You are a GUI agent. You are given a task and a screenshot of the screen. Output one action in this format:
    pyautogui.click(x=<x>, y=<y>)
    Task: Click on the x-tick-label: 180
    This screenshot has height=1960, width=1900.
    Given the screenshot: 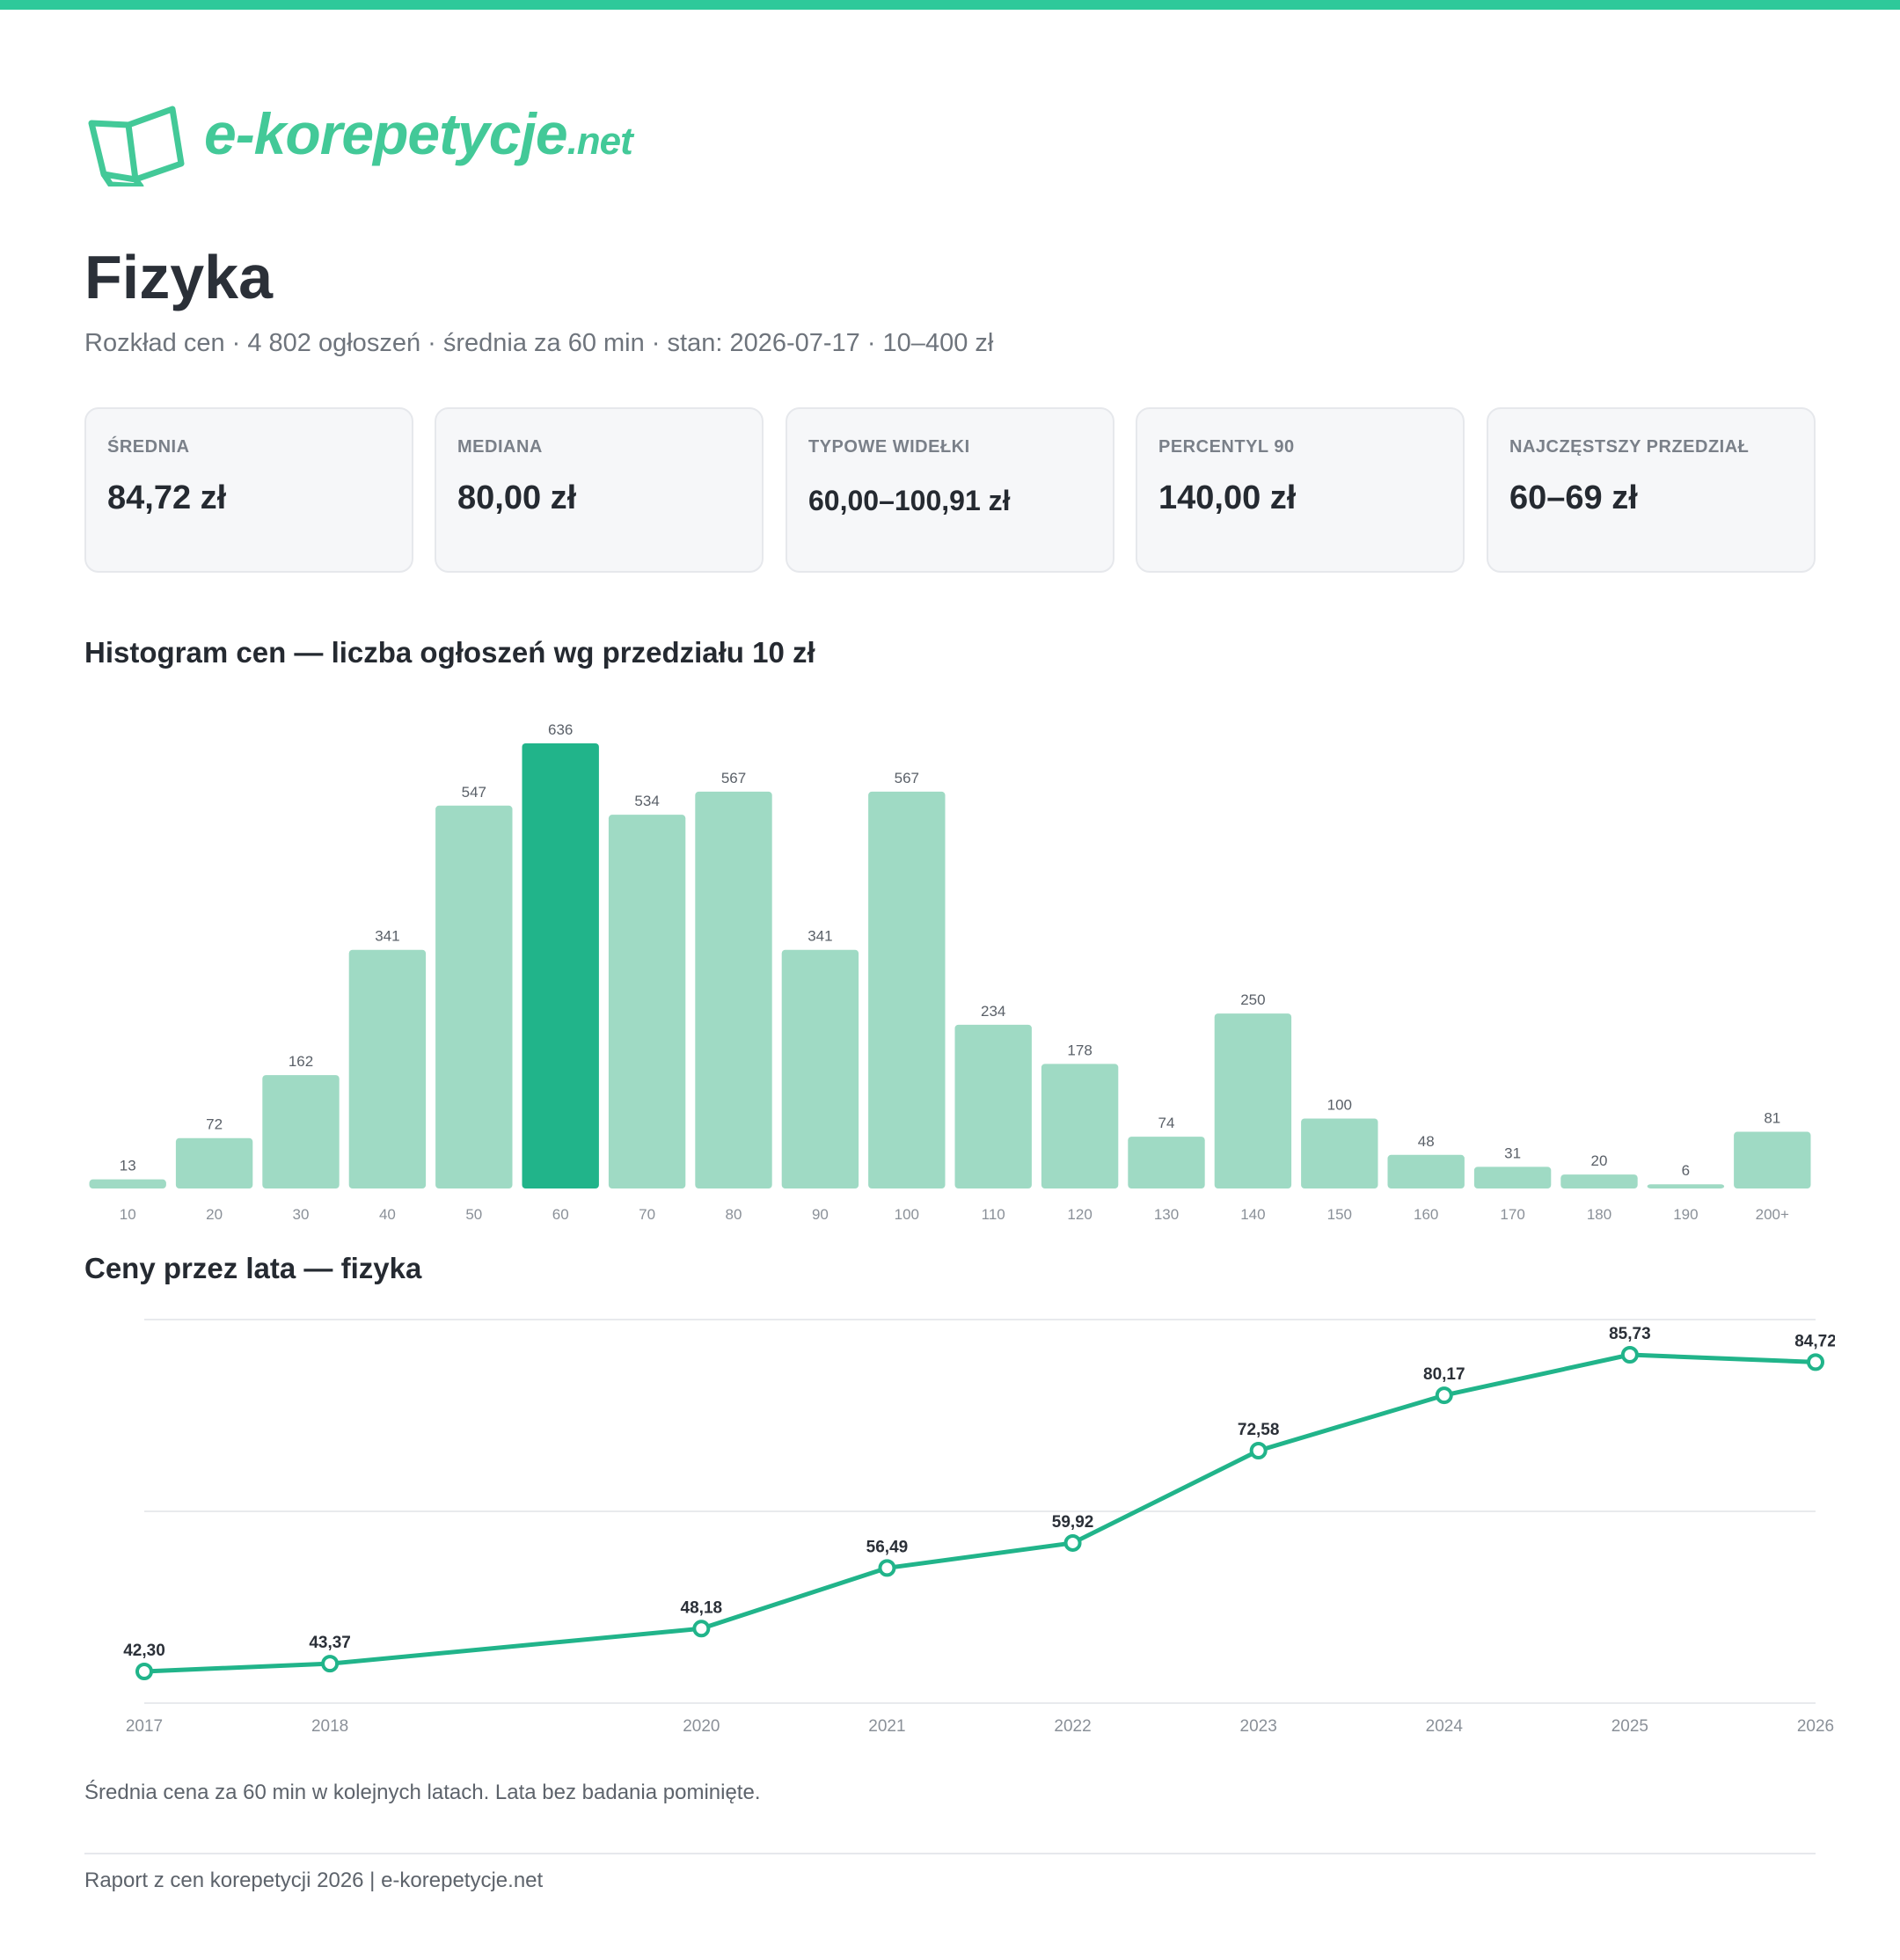 What is the action you would take?
    pyautogui.click(x=1599, y=1214)
    